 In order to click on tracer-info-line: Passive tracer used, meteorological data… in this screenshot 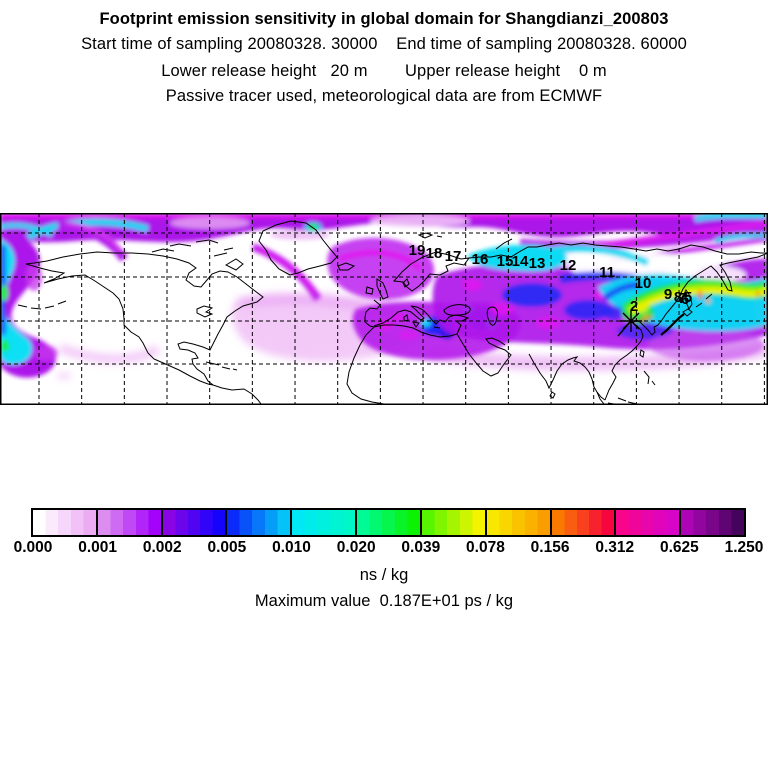, I will do `click(384, 96)`.